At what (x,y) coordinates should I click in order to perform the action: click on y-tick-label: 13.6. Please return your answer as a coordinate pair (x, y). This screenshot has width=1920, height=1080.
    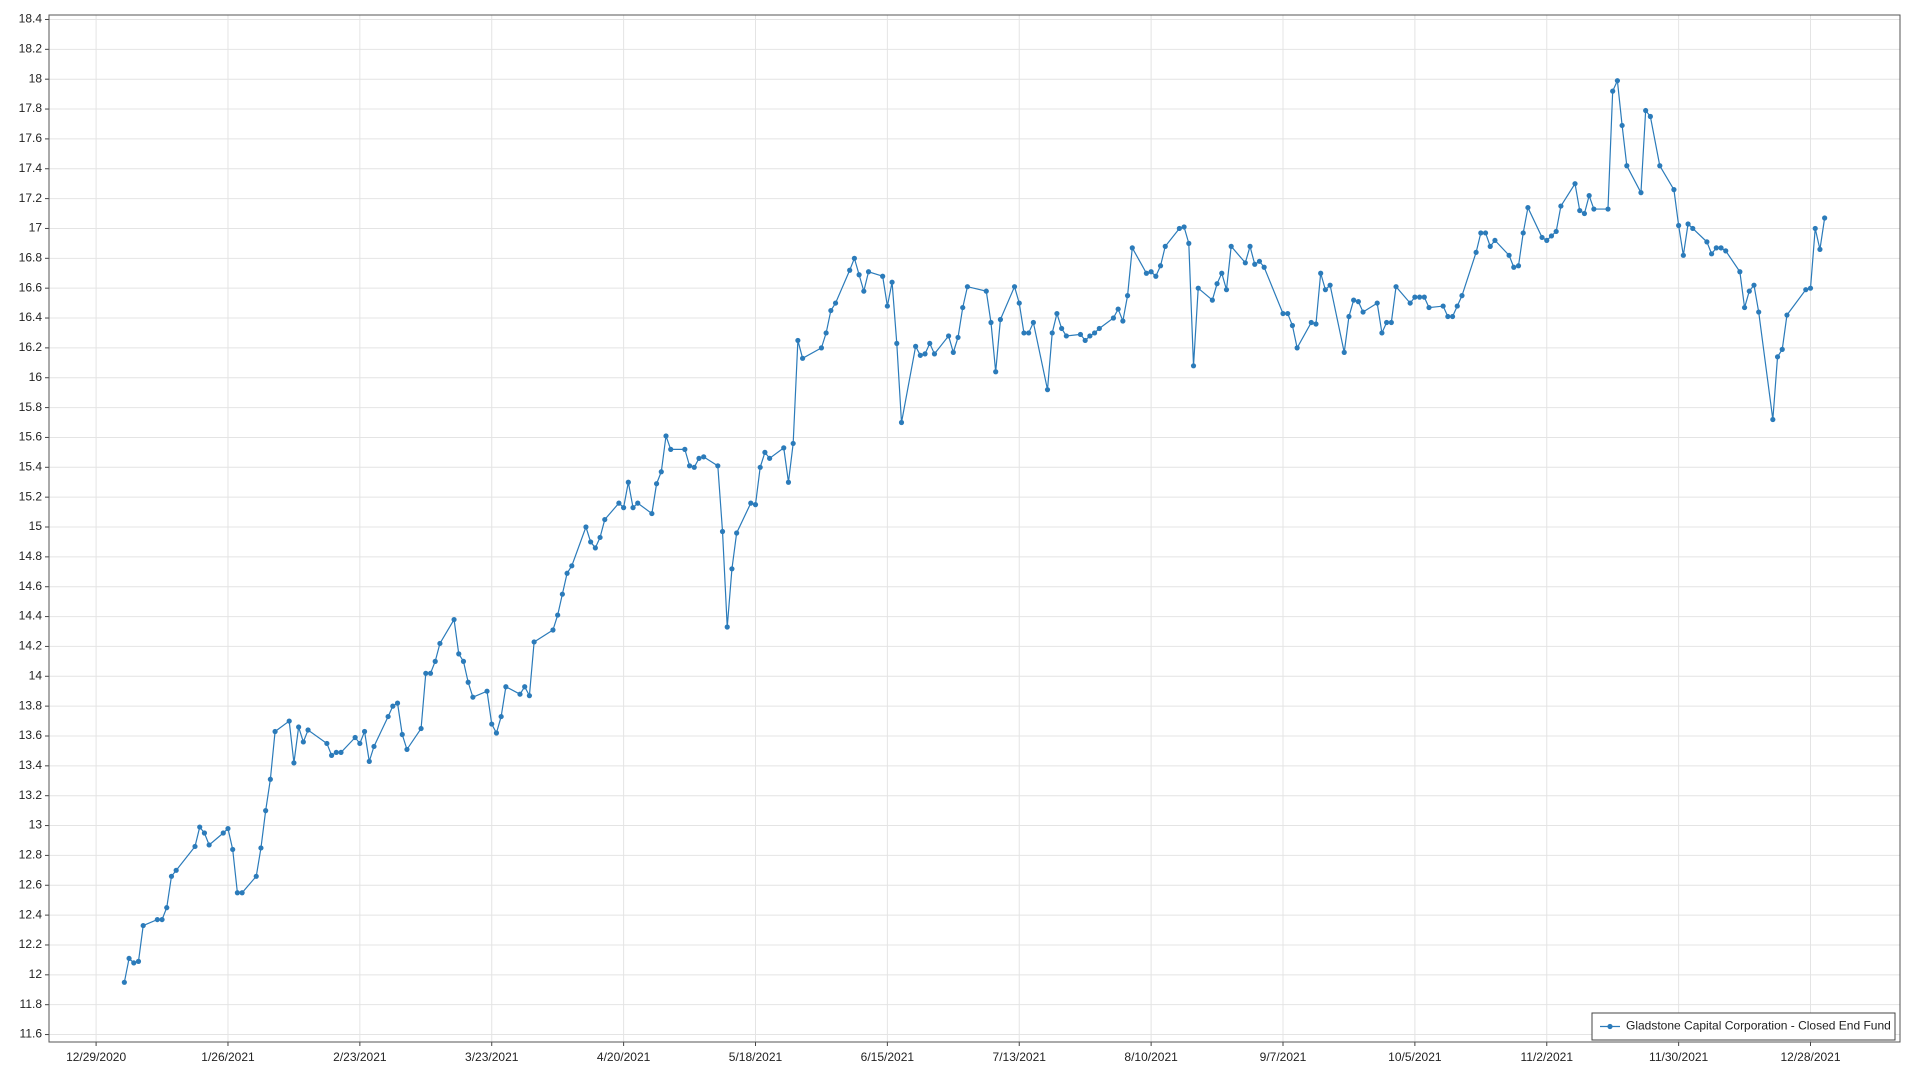
    Looking at the image, I should click on (31, 735).